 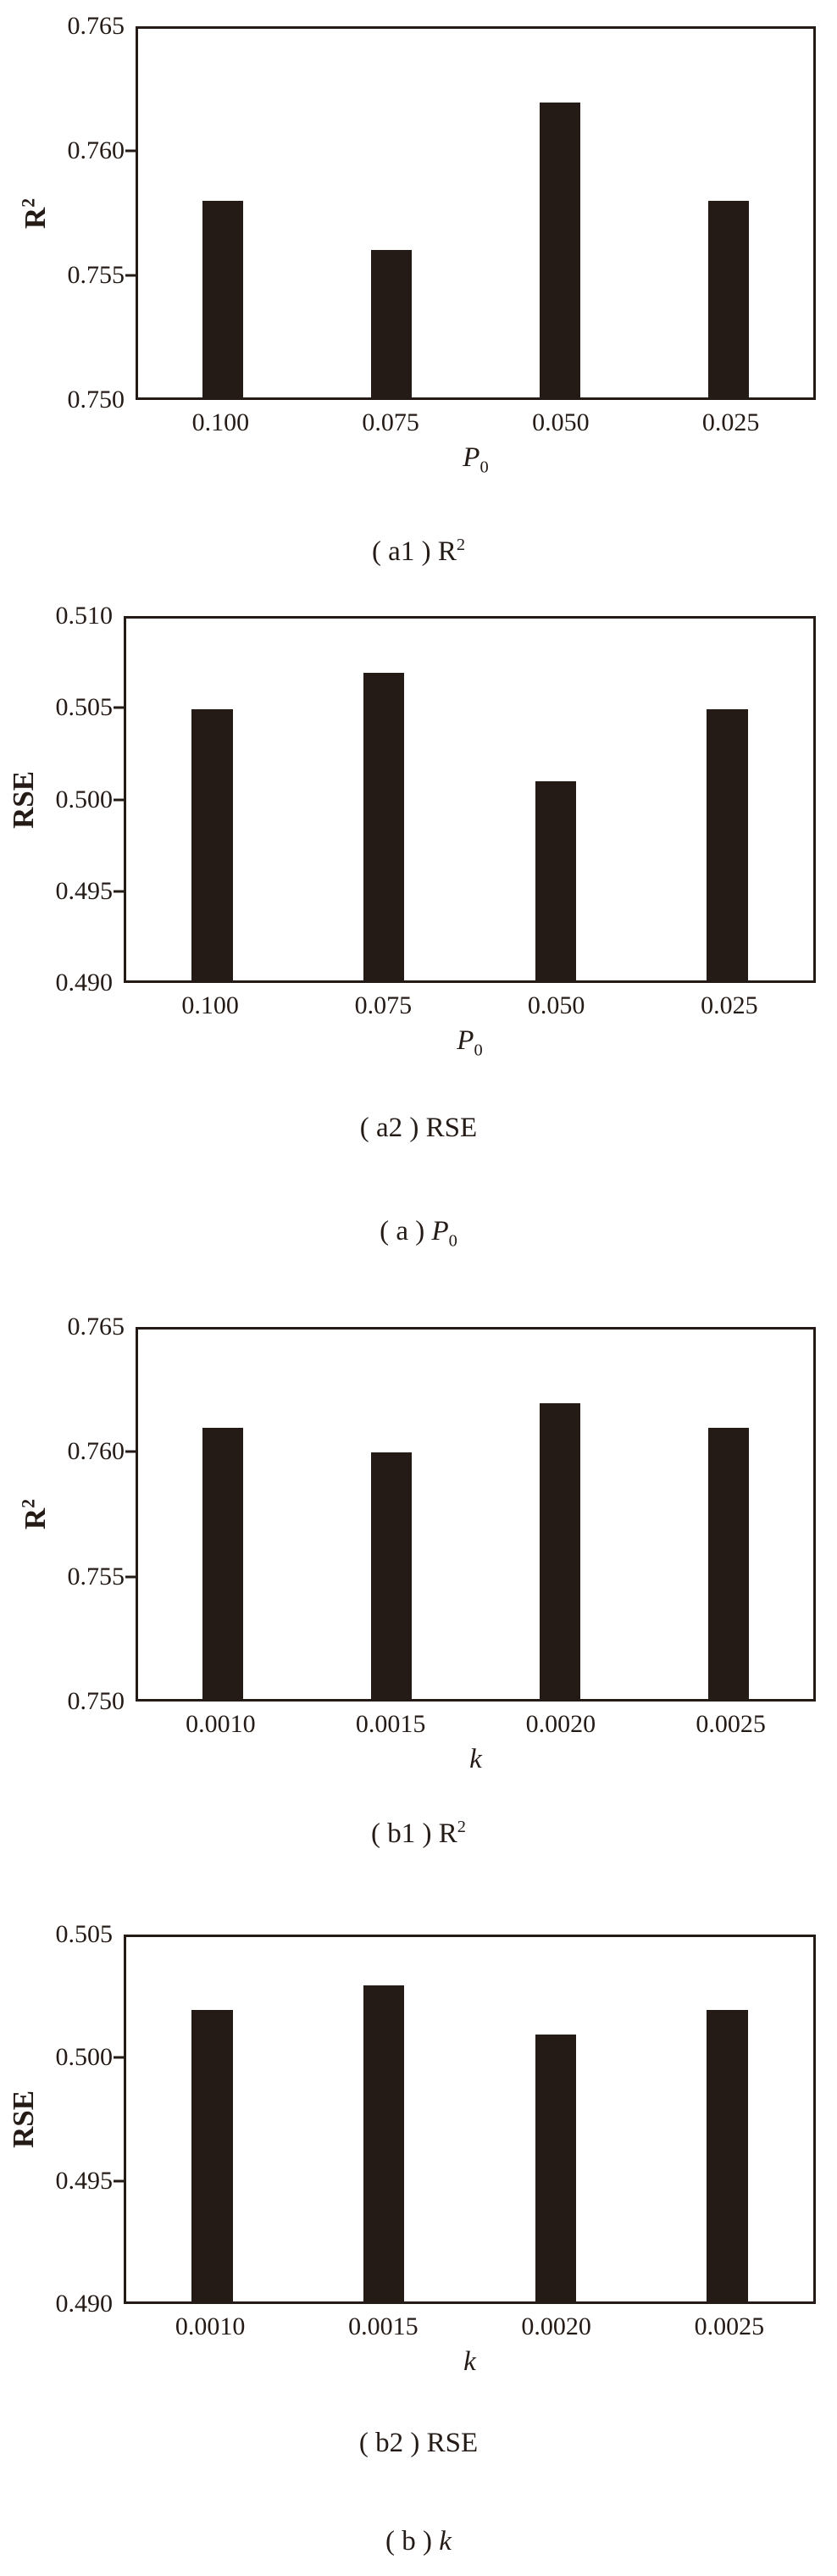 What do you see at coordinates (412, 2541) in the screenshot?
I see `label-prefix: ( b )` at bounding box center [412, 2541].